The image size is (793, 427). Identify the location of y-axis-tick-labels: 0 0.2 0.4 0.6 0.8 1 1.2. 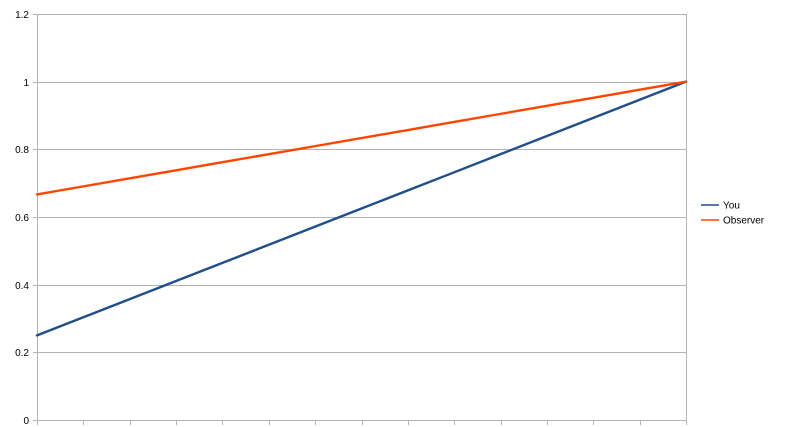
(26, 218).